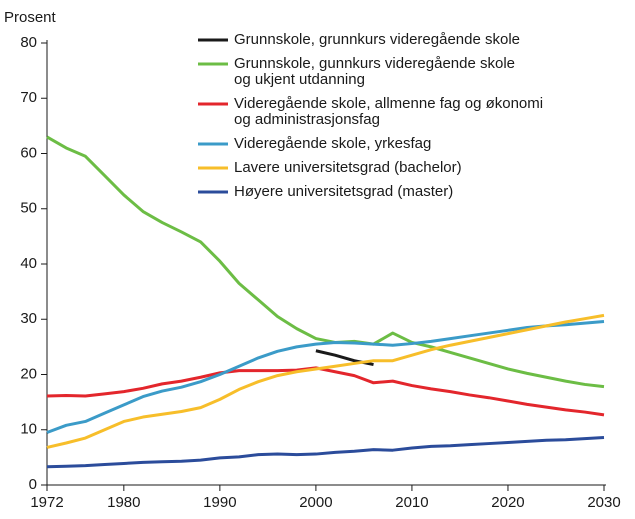  I want to click on x-tick-label: 2000, so click(315, 502).